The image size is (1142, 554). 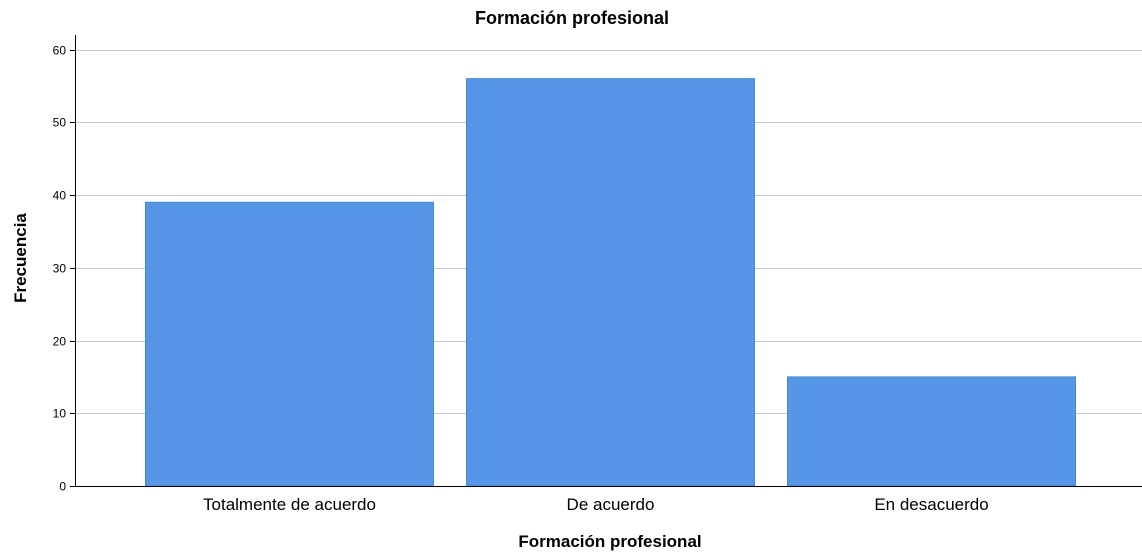 What do you see at coordinates (60, 196) in the screenshot?
I see `y-tick-label: 40` at bounding box center [60, 196].